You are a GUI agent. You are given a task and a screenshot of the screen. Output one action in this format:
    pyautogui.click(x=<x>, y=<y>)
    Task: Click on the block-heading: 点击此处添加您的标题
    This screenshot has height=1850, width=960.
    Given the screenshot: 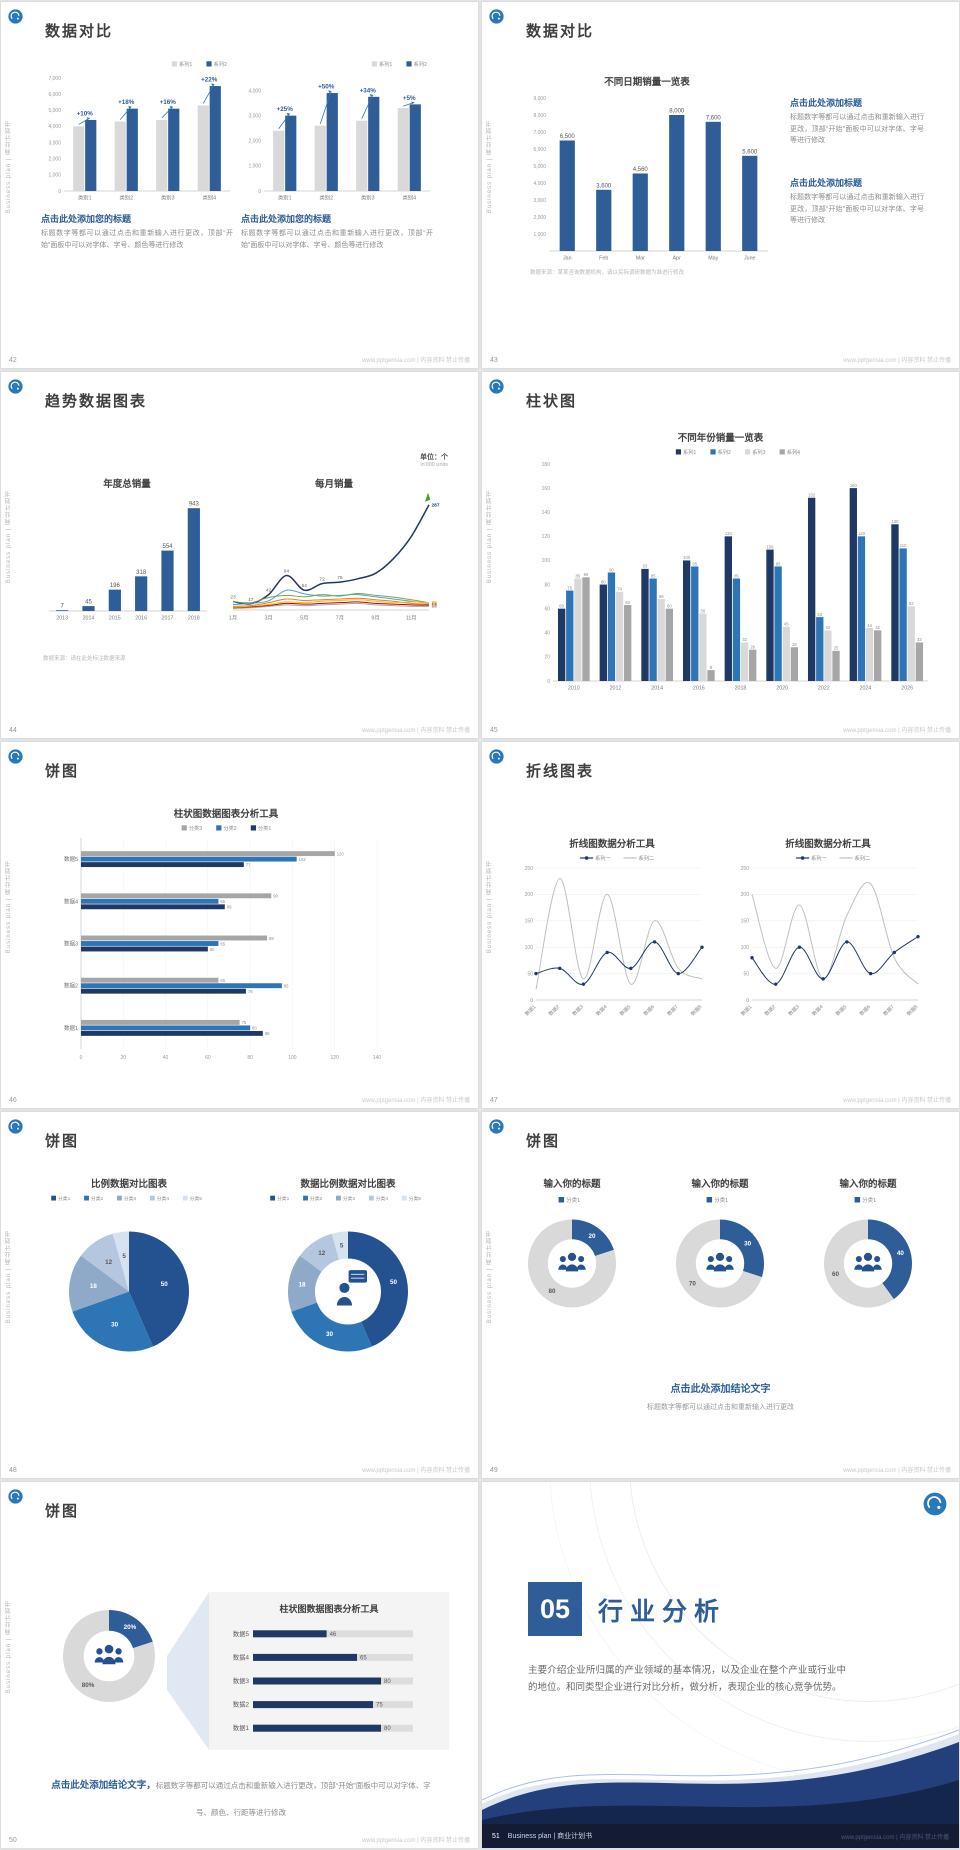 What is the action you would take?
    pyautogui.click(x=286, y=219)
    